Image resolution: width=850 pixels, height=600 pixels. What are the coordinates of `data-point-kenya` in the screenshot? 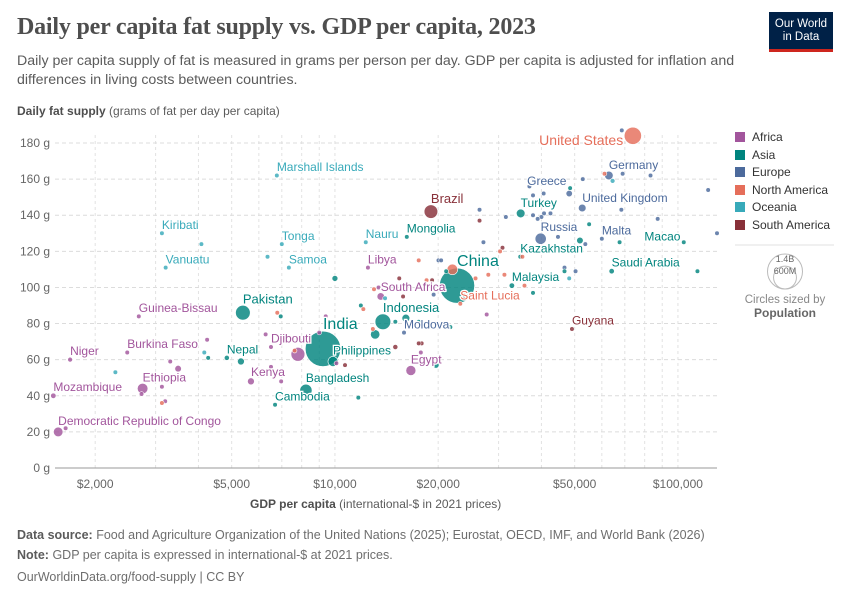 It's located at (251, 381).